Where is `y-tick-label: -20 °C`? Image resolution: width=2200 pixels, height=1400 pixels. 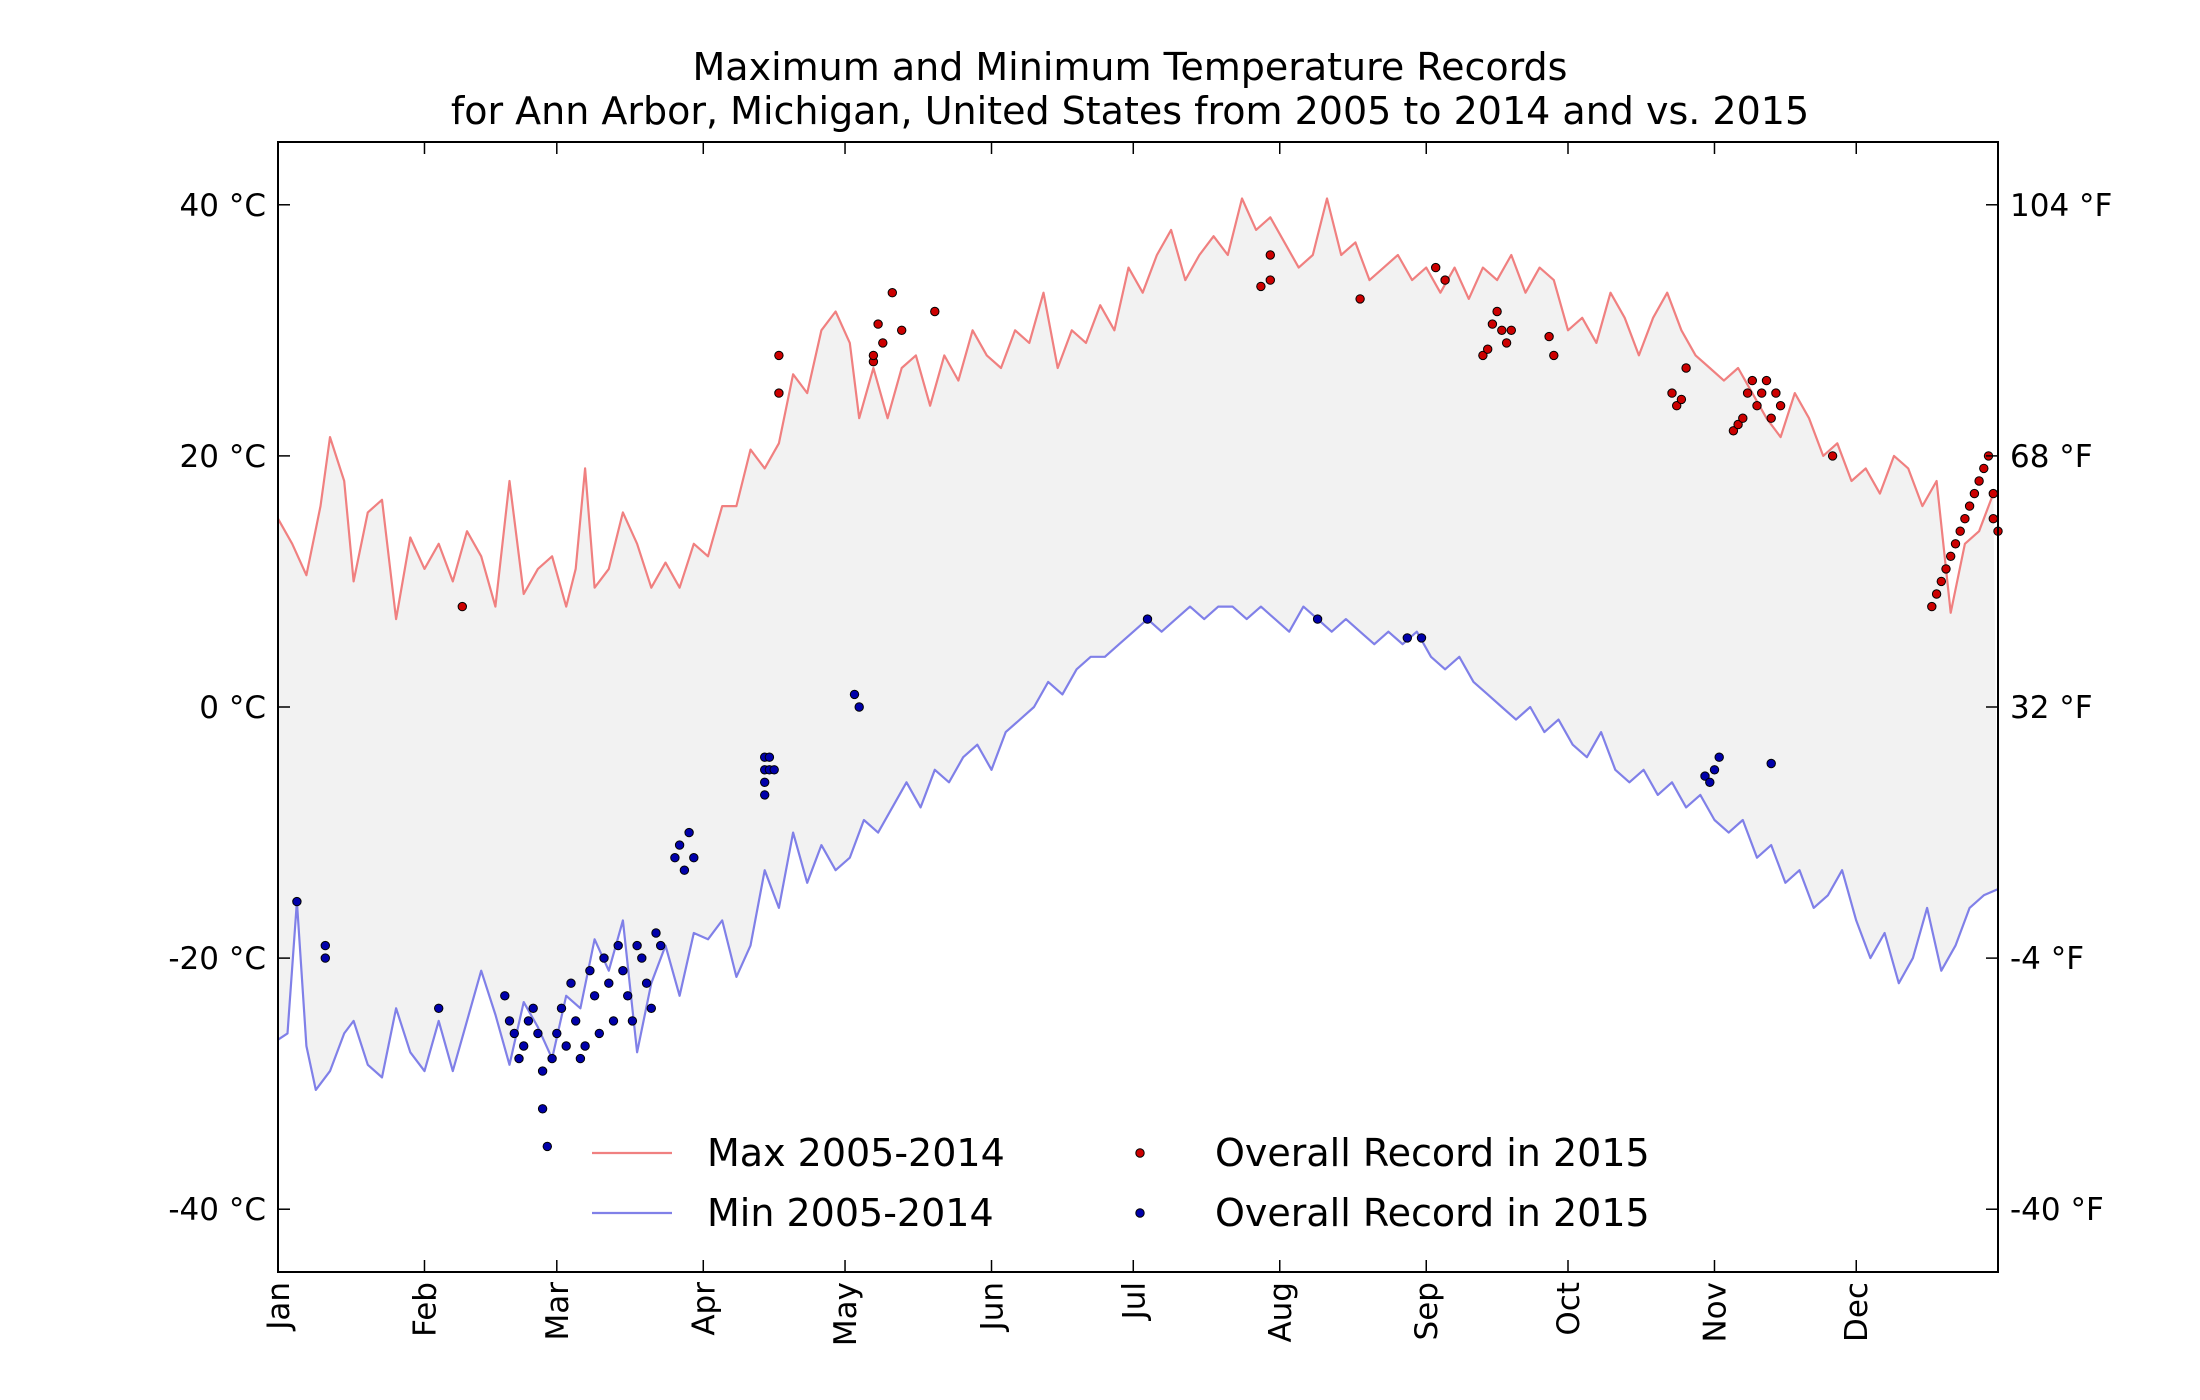
y-tick-label: -20 °C is located at coordinates (217, 959).